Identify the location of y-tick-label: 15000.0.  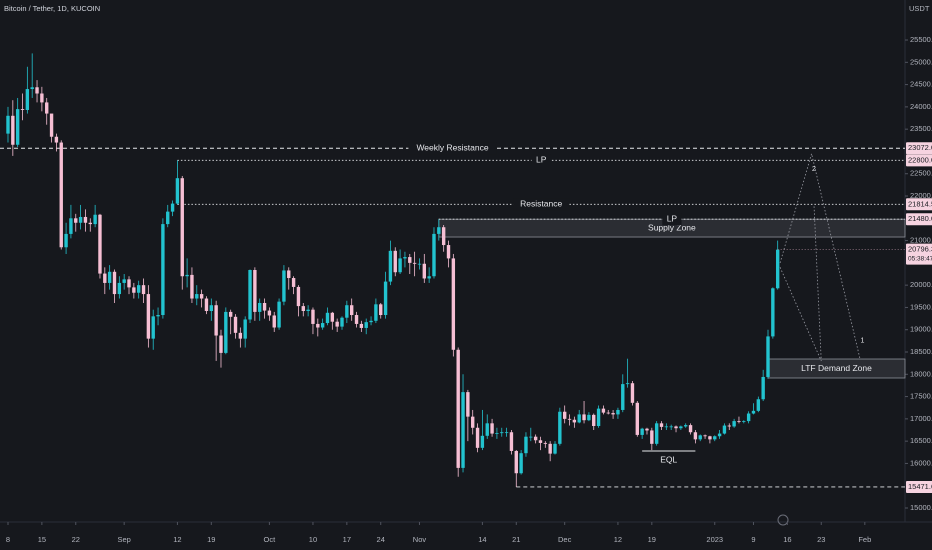
(921, 507).